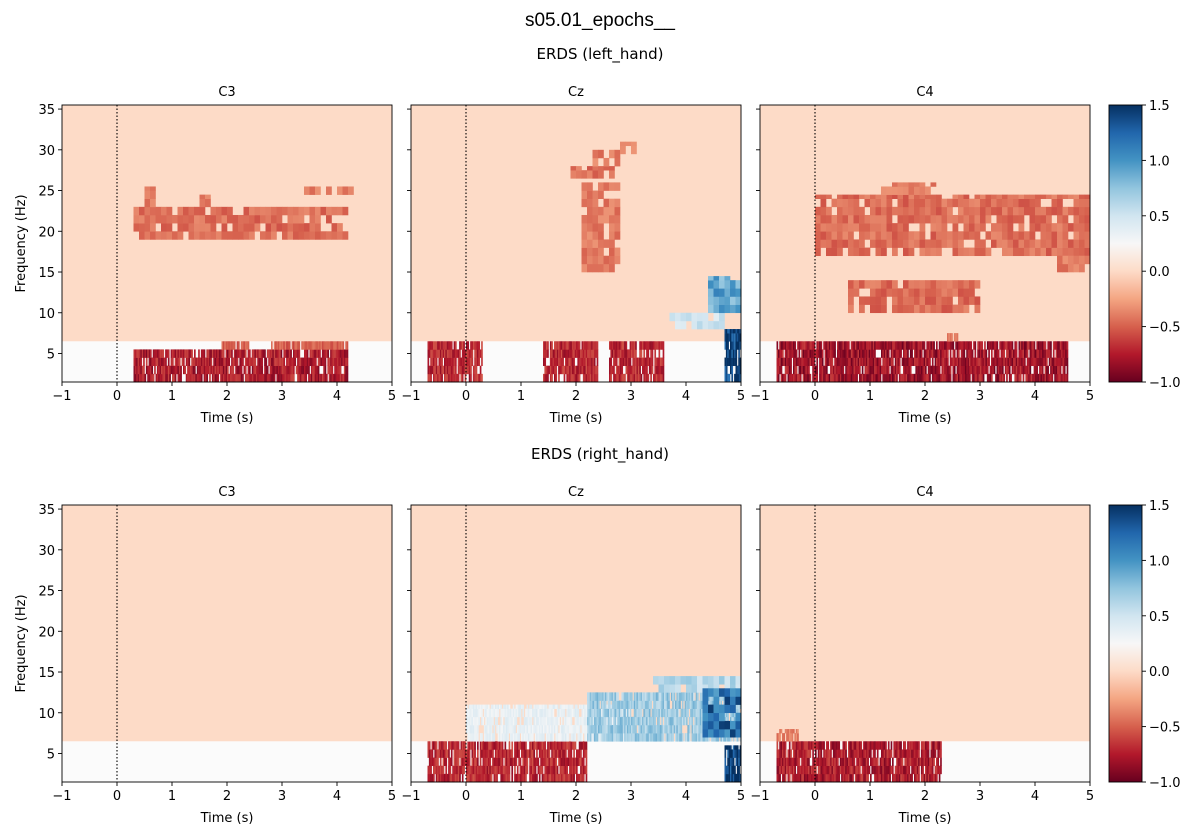 Image resolution: width=1200 pixels, height=840 pixels. I want to click on row-title-right-hand: ERDS (right_hand), so click(600, 454).